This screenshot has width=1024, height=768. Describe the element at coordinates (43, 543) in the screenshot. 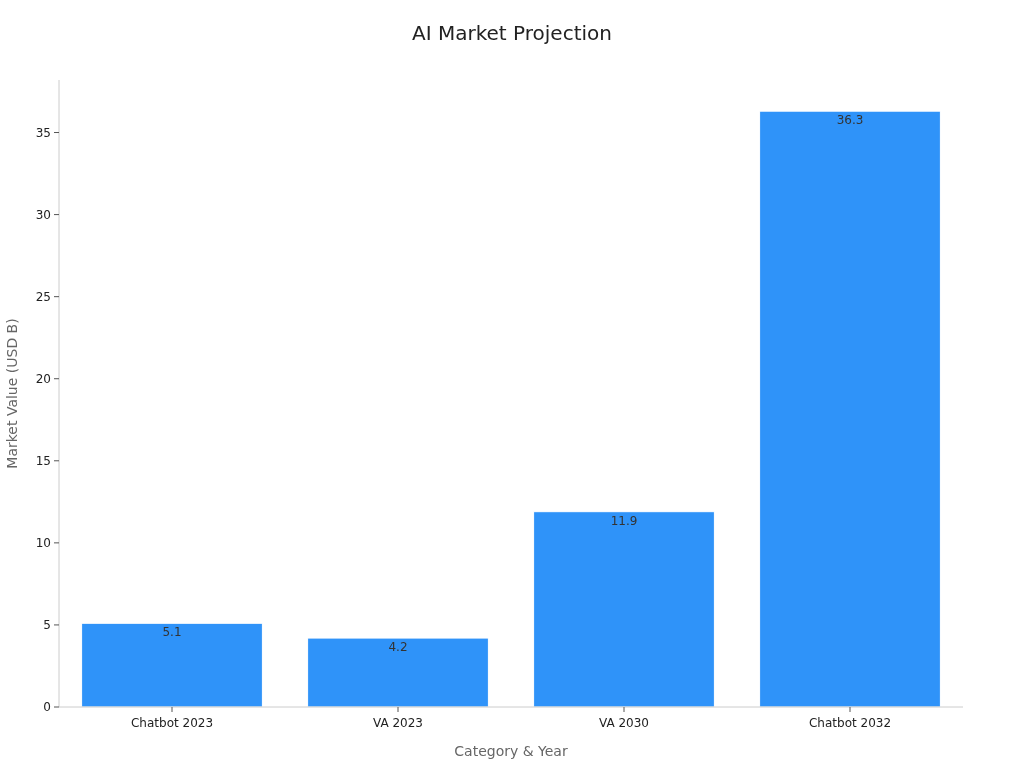

I see `y-tick-label: 10` at that location.